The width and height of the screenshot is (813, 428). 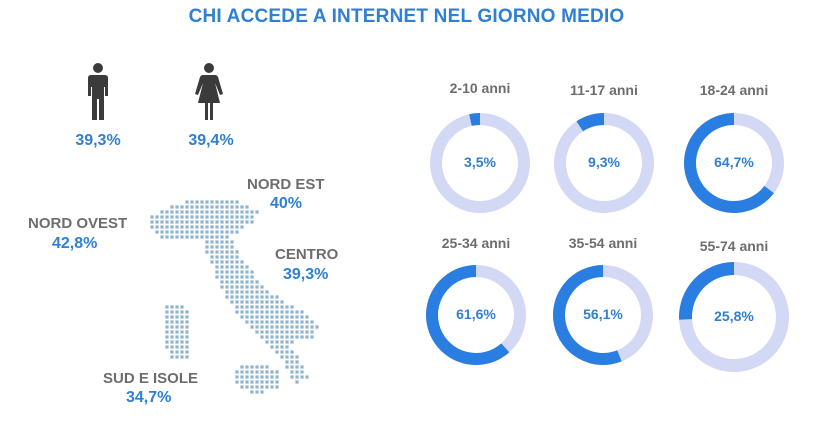 What do you see at coordinates (604, 90) in the screenshot?
I see `age-label-1: 11-17 anni` at bounding box center [604, 90].